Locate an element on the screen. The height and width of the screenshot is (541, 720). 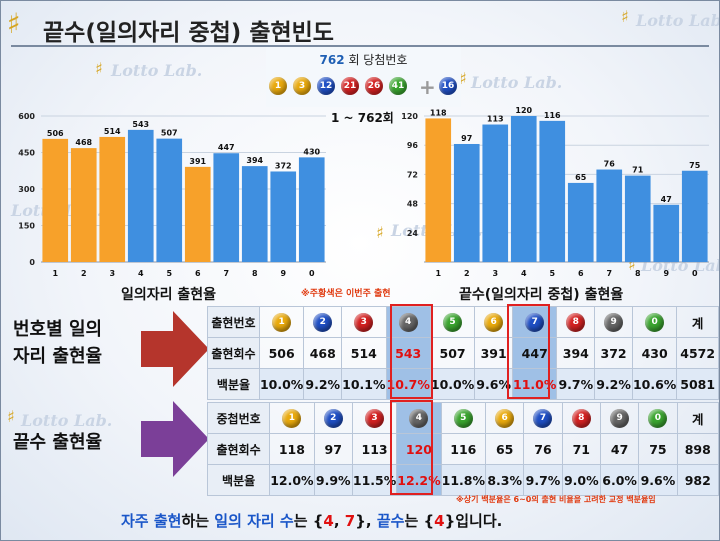
winning-numbers-title: 762 회 당첨번호 is located at coordinates (363, 59).